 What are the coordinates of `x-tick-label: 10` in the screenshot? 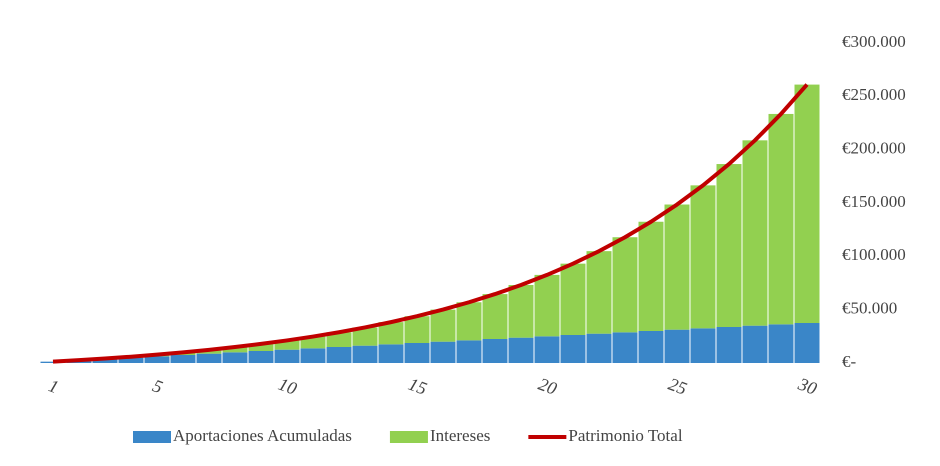 It's located at (288, 386).